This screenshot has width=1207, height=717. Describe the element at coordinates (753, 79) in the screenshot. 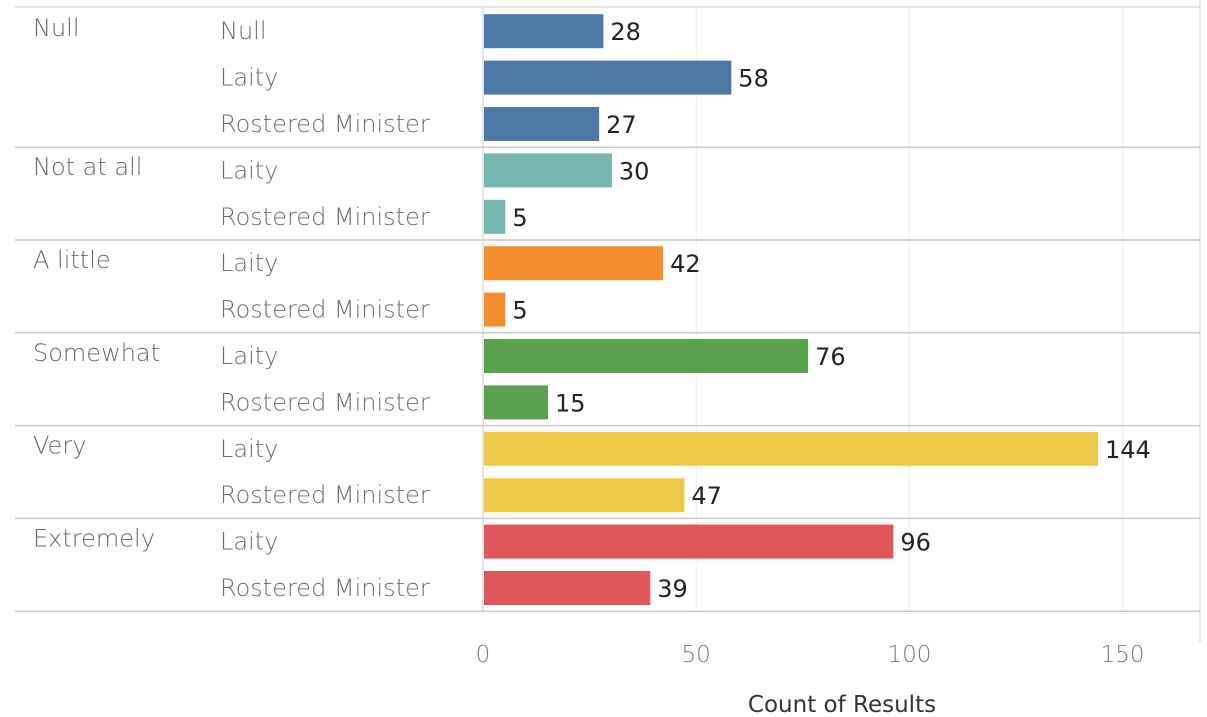

I see `data-label: 58` at that location.